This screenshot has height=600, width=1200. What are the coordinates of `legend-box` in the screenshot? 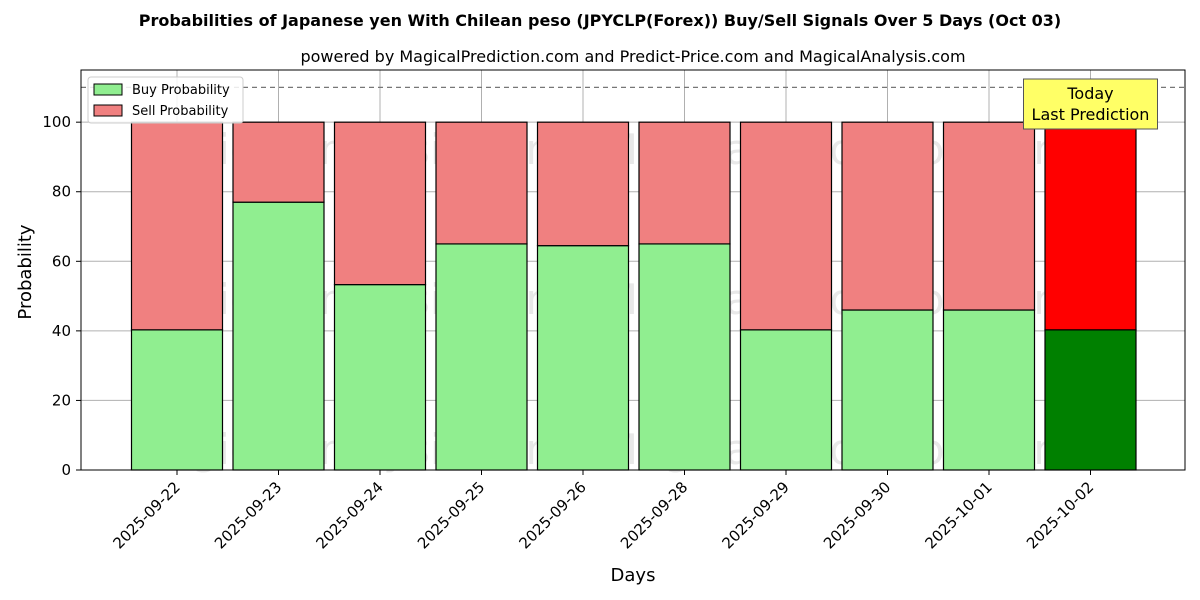 It's located at (165, 100).